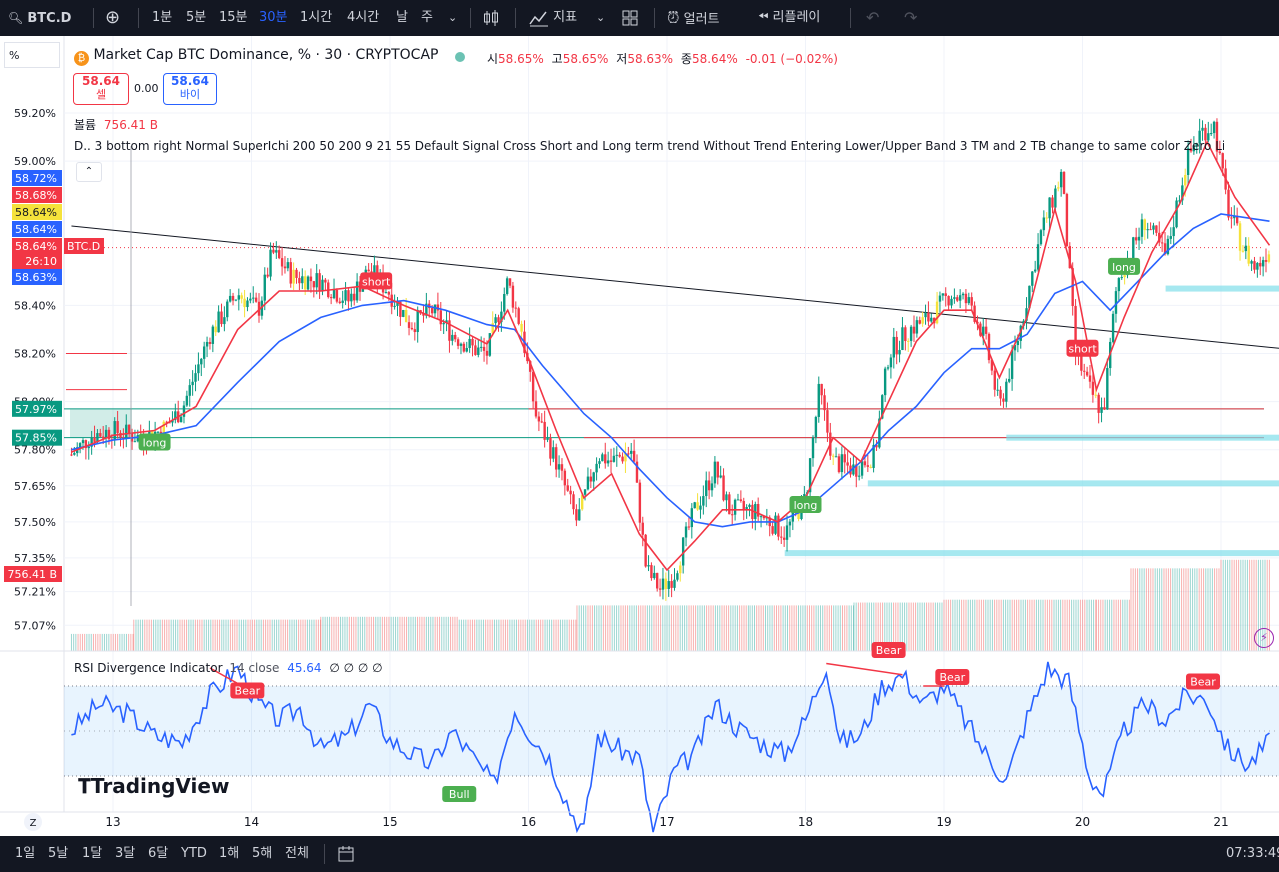 This screenshot has height=872, width=1279. What do you see at coordinates (873, 17) in the screenshot?
I see `undo-icon: ↶` at bounding box center [873, 17].